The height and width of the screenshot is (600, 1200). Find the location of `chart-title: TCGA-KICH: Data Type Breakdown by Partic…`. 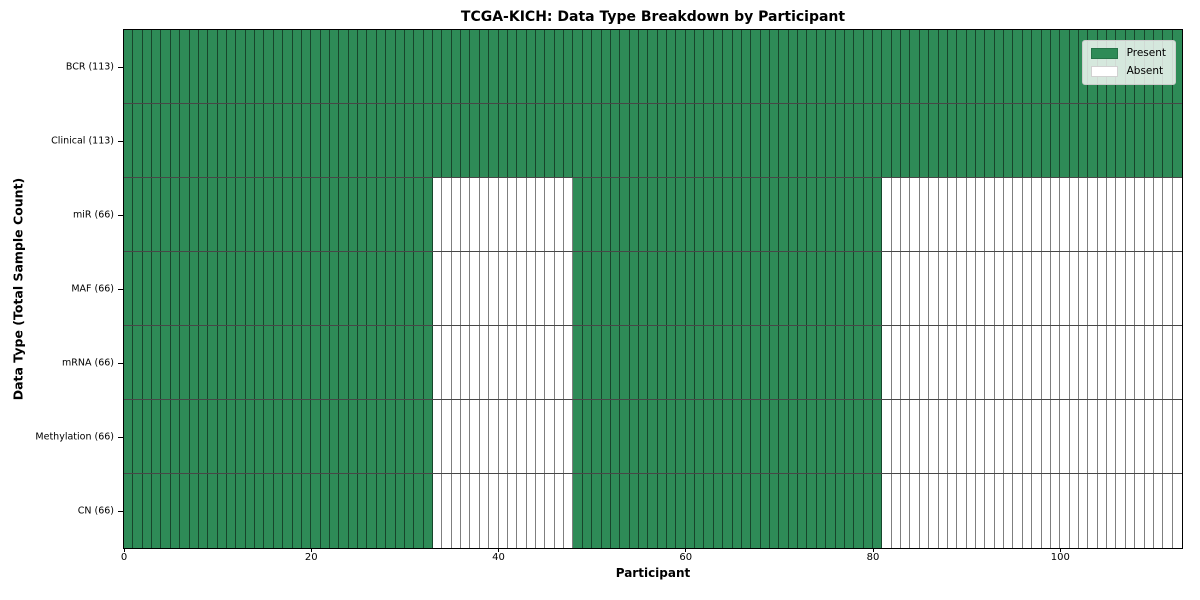

chart-title: TCGA-KICH: Data Type Breakdown by Partic… is located at coordinates (653, 17).